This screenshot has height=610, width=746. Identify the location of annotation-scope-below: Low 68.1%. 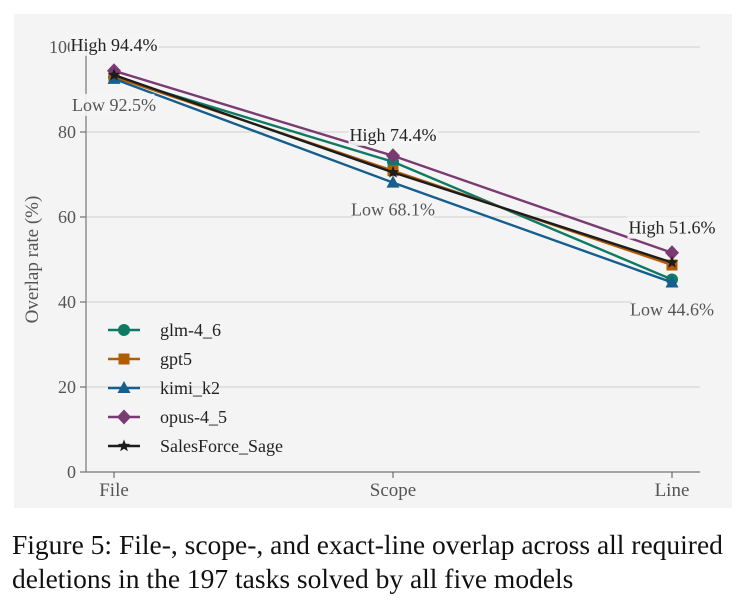
(393, 210).